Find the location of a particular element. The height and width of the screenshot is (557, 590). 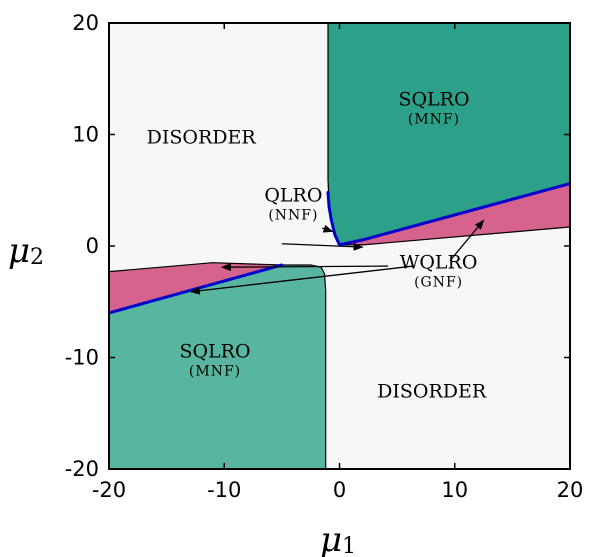

y-axis-title: μ 2 is located at coordinates (26, 251).